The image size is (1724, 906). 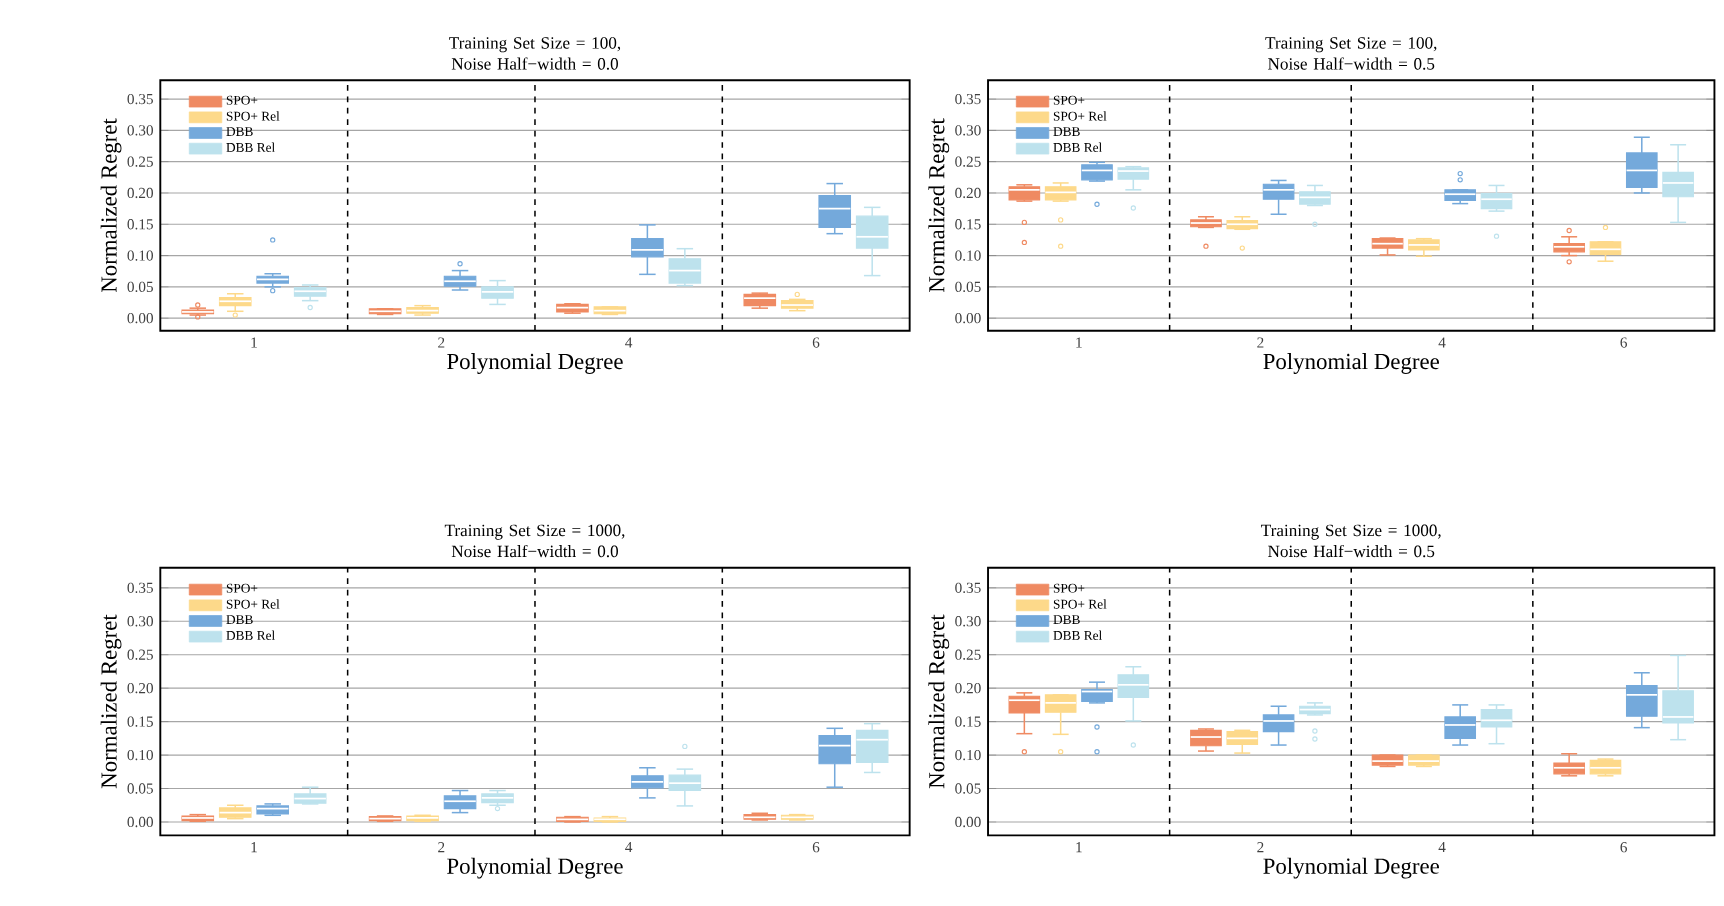 I want to click on chart-title: Training Set Size = 1000, Noise Half−width = 0.5, so click(x=1351, y=541).